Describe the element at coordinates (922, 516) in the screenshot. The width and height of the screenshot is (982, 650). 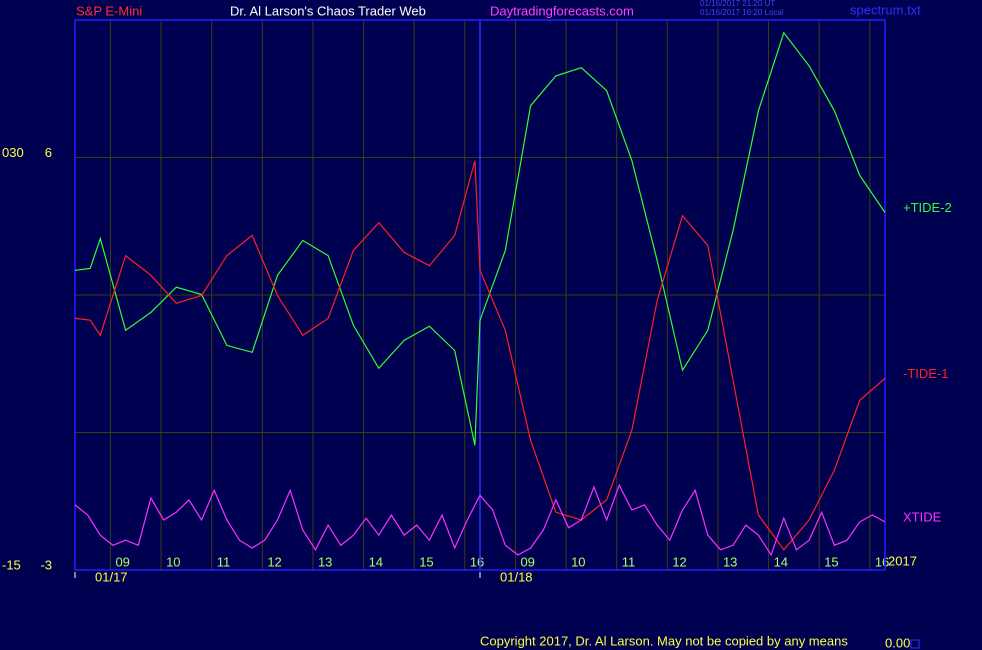
I see `series-label: XTIDE` at that location.